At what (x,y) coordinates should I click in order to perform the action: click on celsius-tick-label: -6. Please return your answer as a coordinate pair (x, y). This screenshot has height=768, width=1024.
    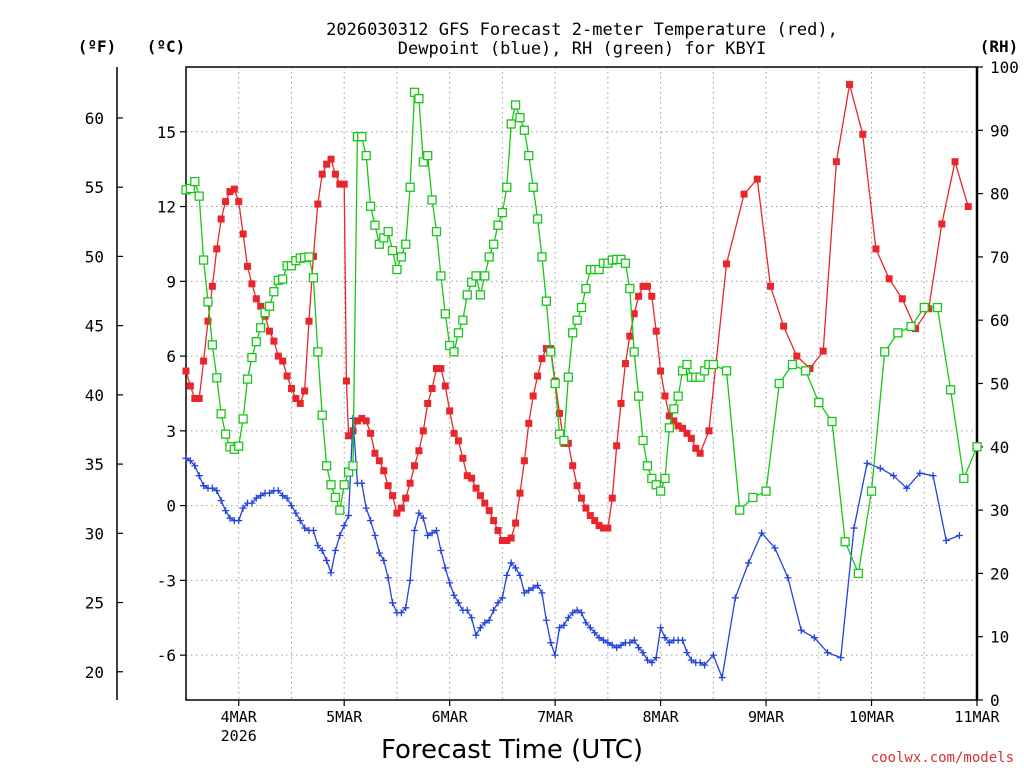
    Looking at the image, I should click on (166, 655).